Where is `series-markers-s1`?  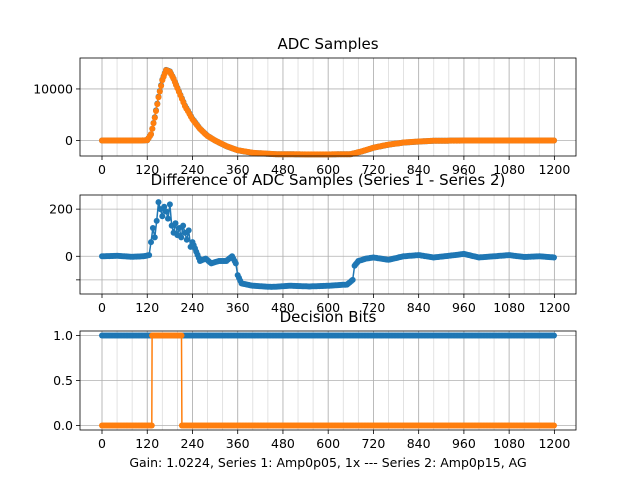 series-markers-s1 is located at coordinates (328, 244).